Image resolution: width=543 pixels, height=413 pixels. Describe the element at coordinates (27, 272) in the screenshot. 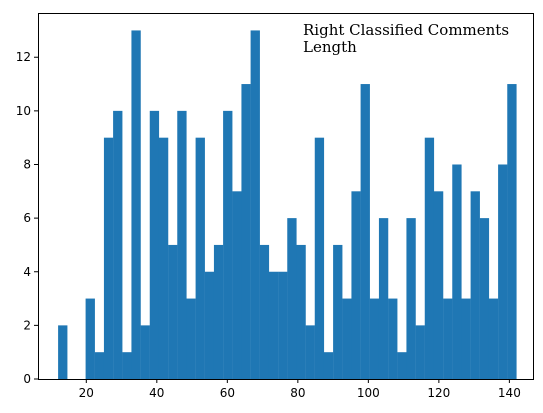

I see `y-tick-label: 4` at that location.